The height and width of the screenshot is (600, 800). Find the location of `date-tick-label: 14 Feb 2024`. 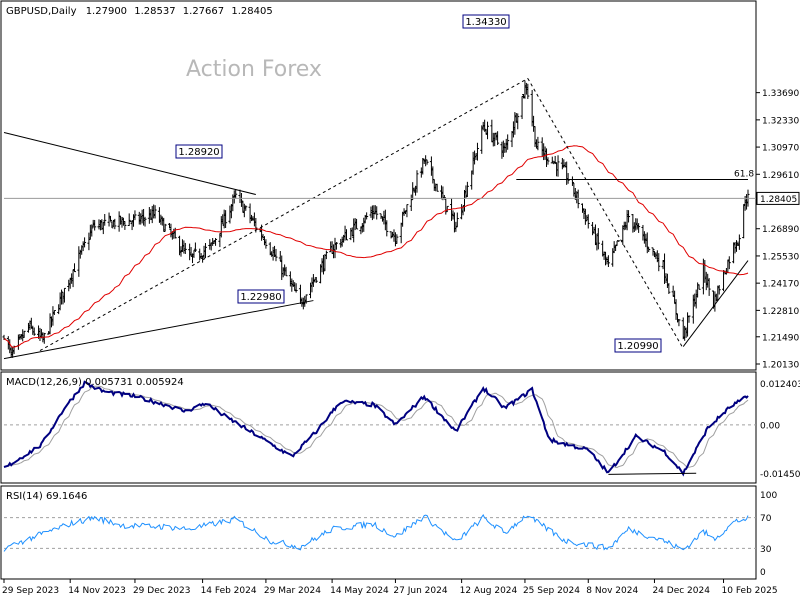

date-tick-label: 14 Feb 2024 is located at coordinates (229, 591).